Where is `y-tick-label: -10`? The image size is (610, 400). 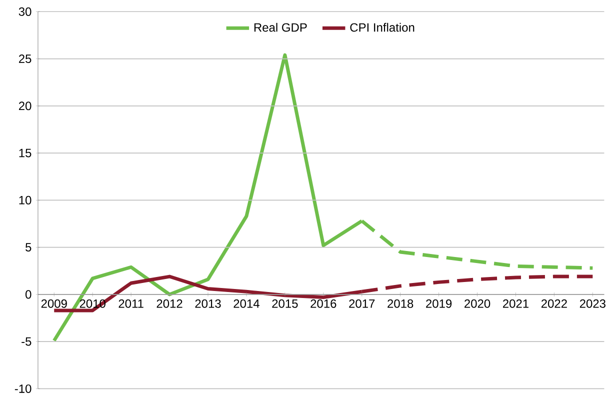
y-tick-label: -10 is located at coordinates (23, 389).